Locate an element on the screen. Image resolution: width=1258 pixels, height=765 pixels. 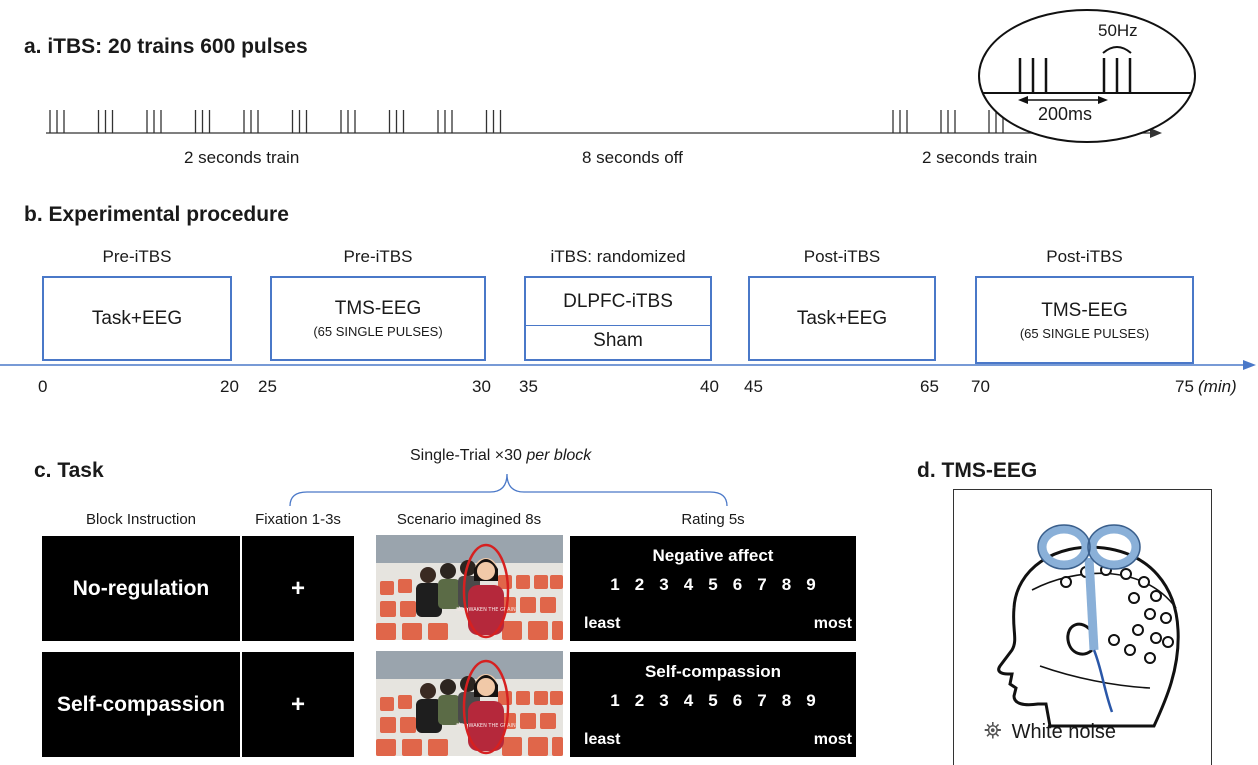
stage-2-sublabel: (65 SINGLE PULSES) is located at coordinates (378, 331).